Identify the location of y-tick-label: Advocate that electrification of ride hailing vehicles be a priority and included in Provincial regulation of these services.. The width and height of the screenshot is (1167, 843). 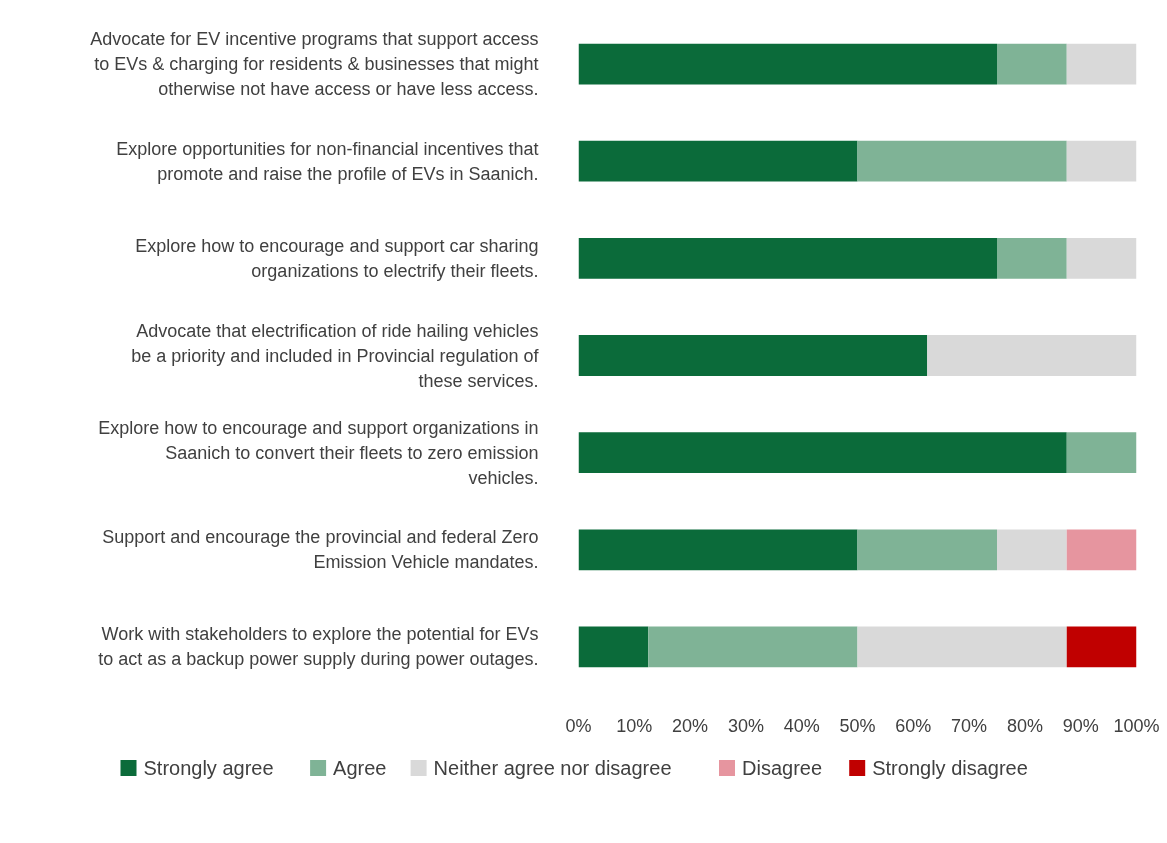
(335, 355).